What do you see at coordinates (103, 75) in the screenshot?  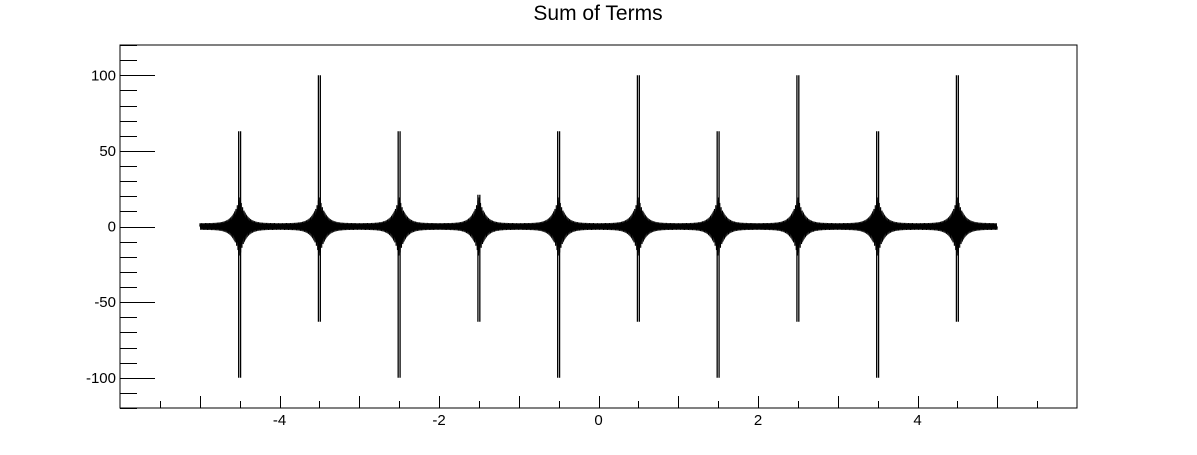 I see `y-tick-label: 100` at bounding box center [103, 75].